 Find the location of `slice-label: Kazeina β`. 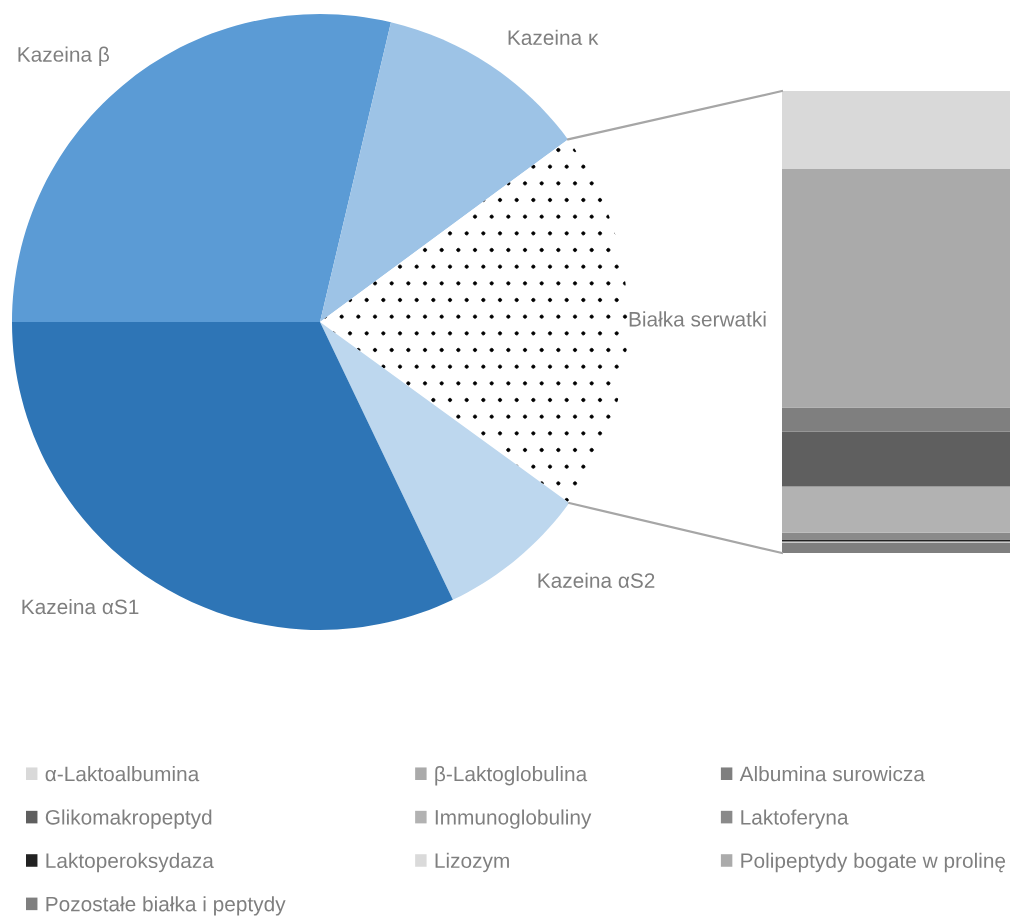

slice-label: Kazeina β is located at coordinates (64, 56).